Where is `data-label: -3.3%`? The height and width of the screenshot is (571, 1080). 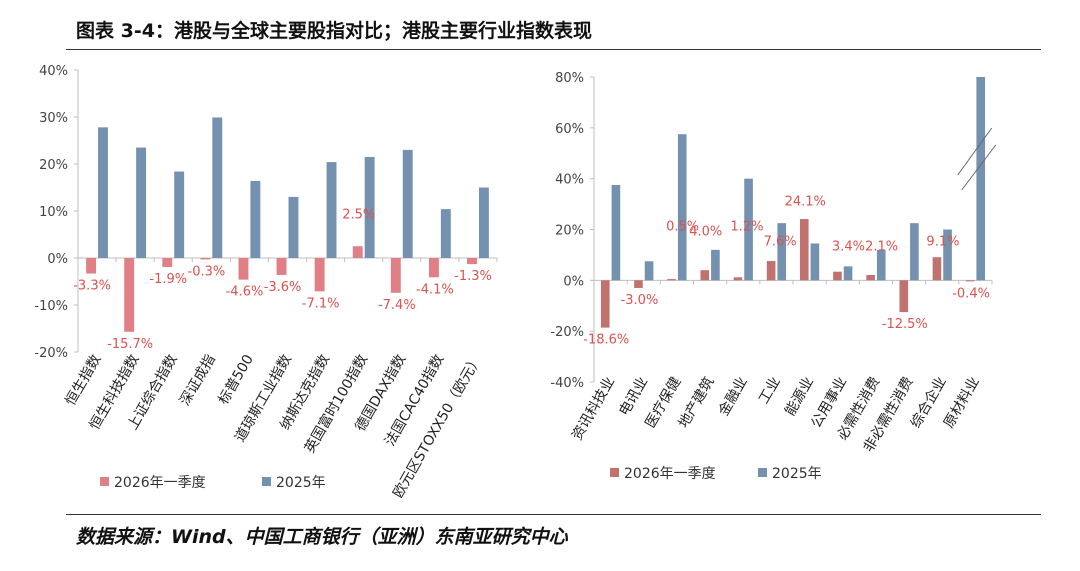 data-label: -3.3% is located at coordinates (92, 286).